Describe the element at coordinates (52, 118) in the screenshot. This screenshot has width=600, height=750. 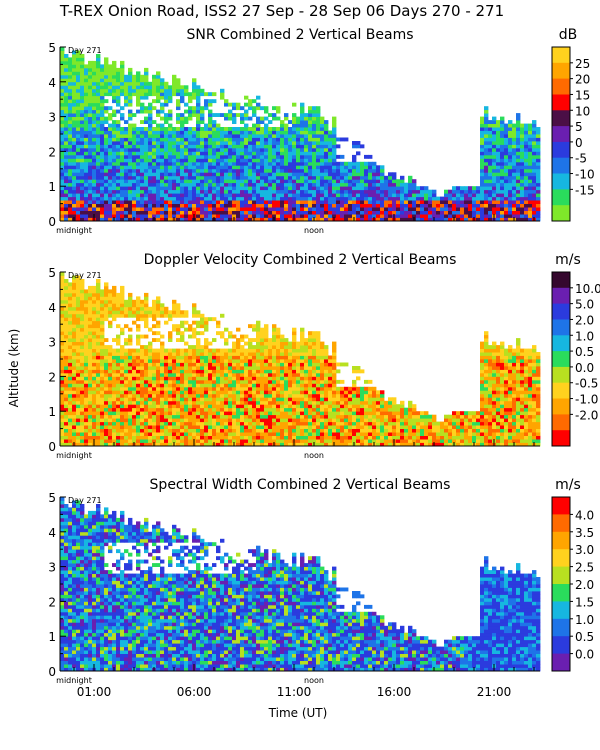
I see `y-tick-label: 3` at that location.